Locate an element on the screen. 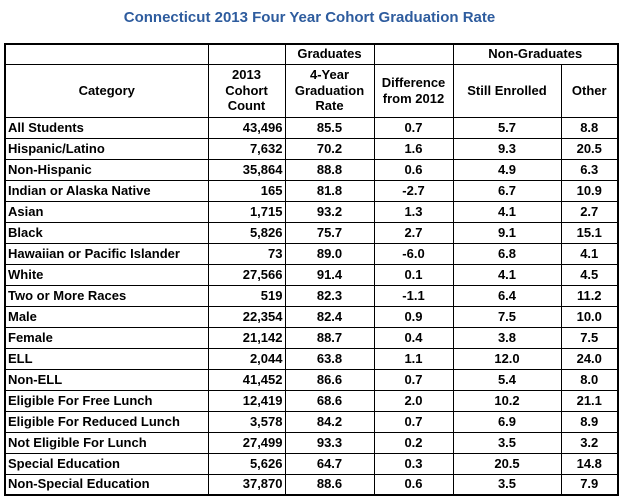 Image resolution: width=619 pixels, height=504 pixels. still-enrolled-cell: 6.9 is located at coordinates (507, 421).